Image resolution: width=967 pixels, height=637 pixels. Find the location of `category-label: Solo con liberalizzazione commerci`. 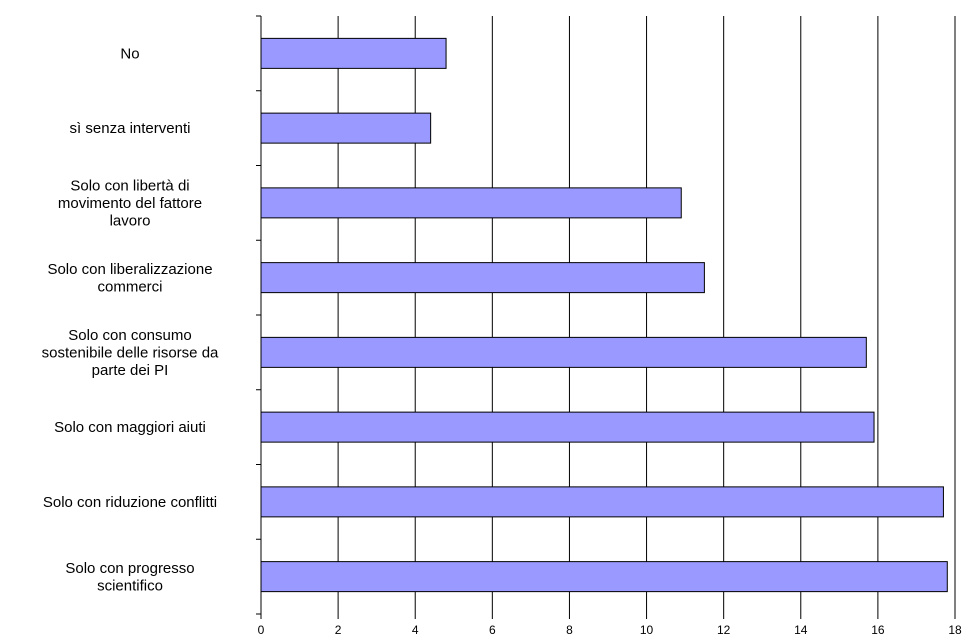

category-label: Solo con liberalizzazione commerci is located at coordinates (129, 278).